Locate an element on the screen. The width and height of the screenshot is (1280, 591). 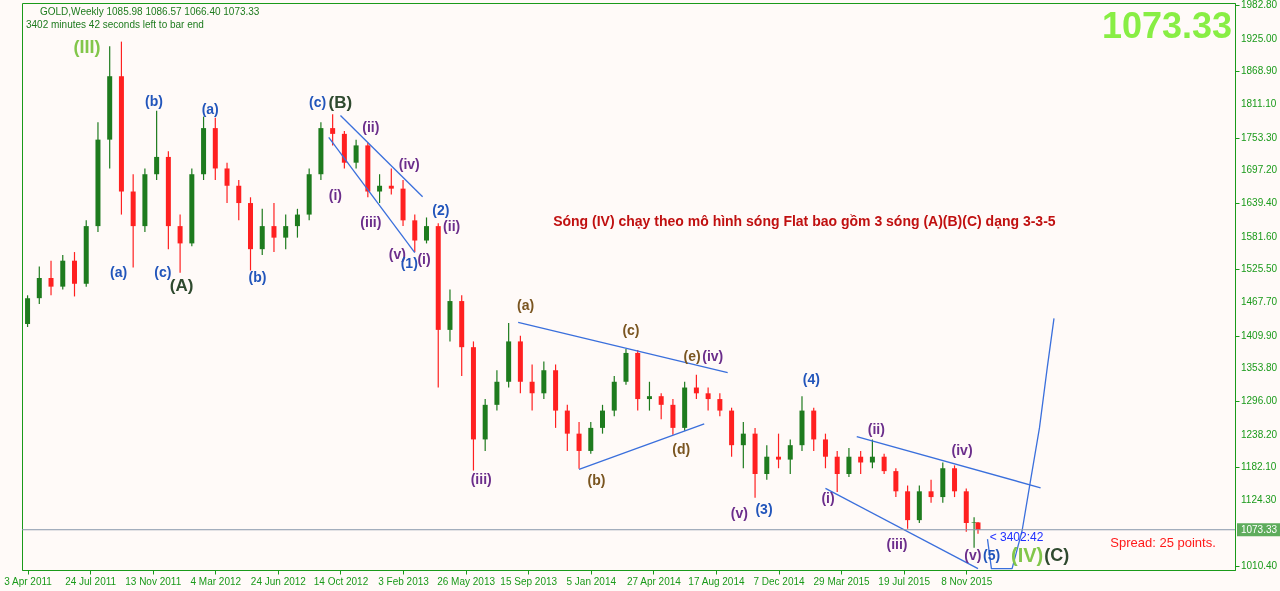
annotation: (d) is located at coordinates (681, 449).